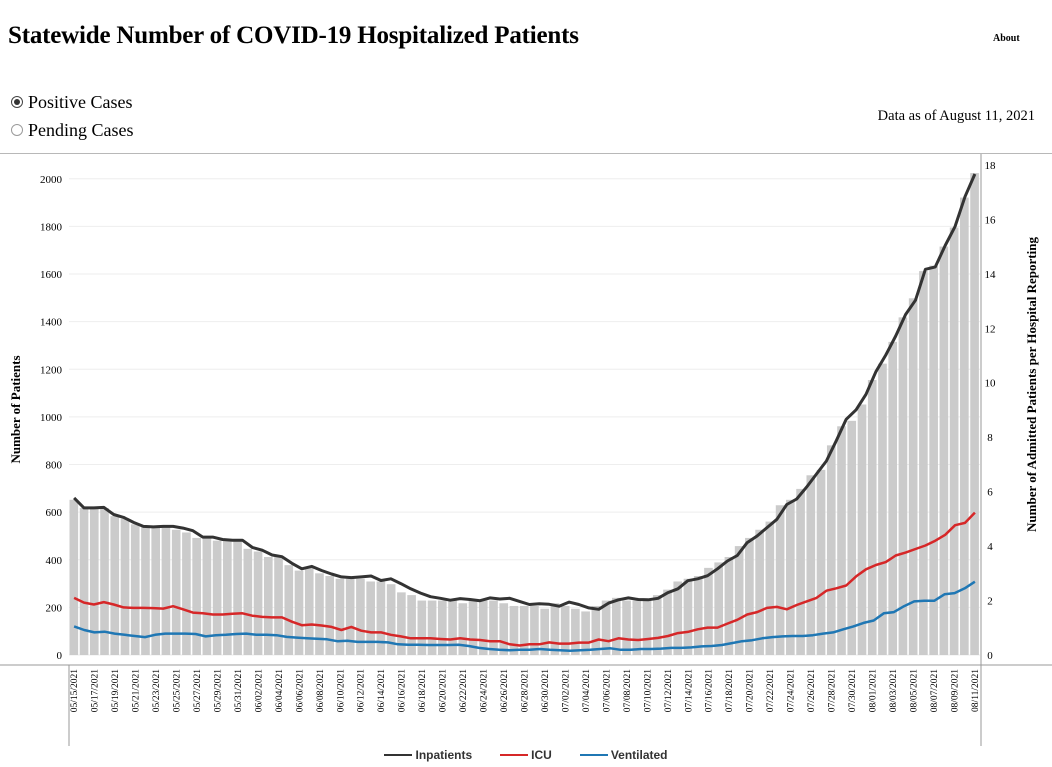 The width and height of the screenshot is (1052, 767). What do you see at coordinates (51, 418) in the screenshot?
I see `y-tick-label: 1000` at bounding box center [51, 418].